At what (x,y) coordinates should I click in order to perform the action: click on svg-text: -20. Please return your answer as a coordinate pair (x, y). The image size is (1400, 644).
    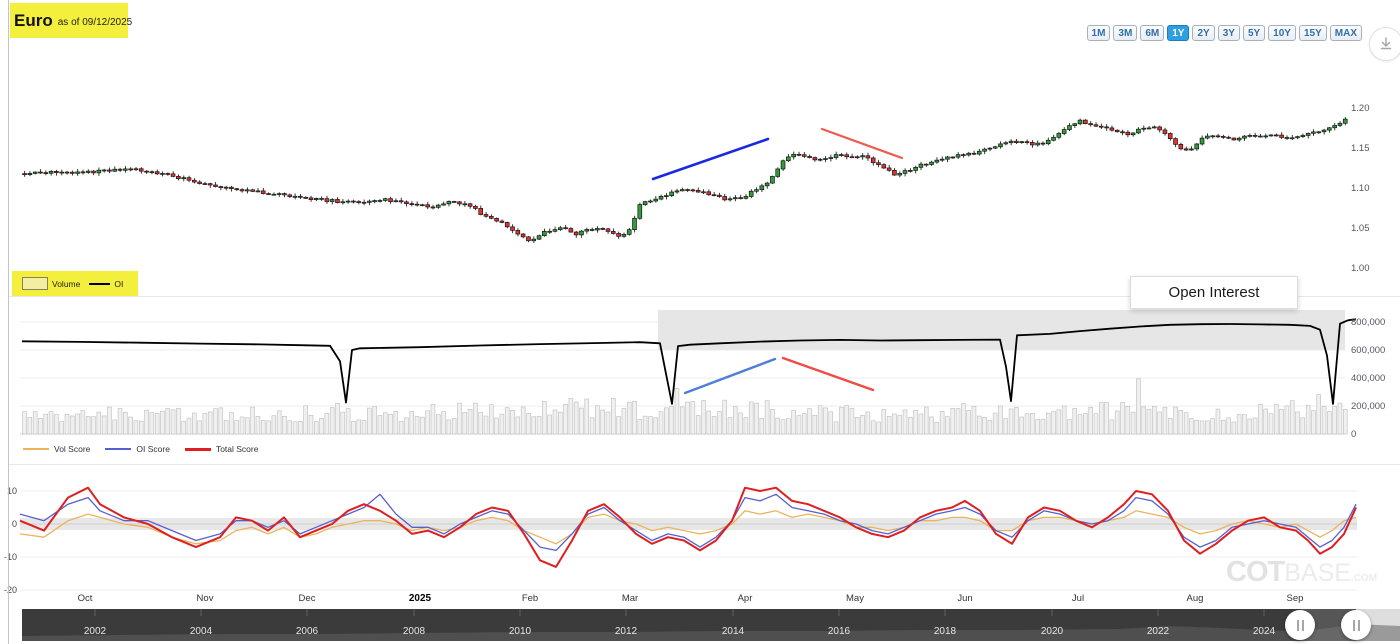
    Looking at the image, I should click on (10, 590).